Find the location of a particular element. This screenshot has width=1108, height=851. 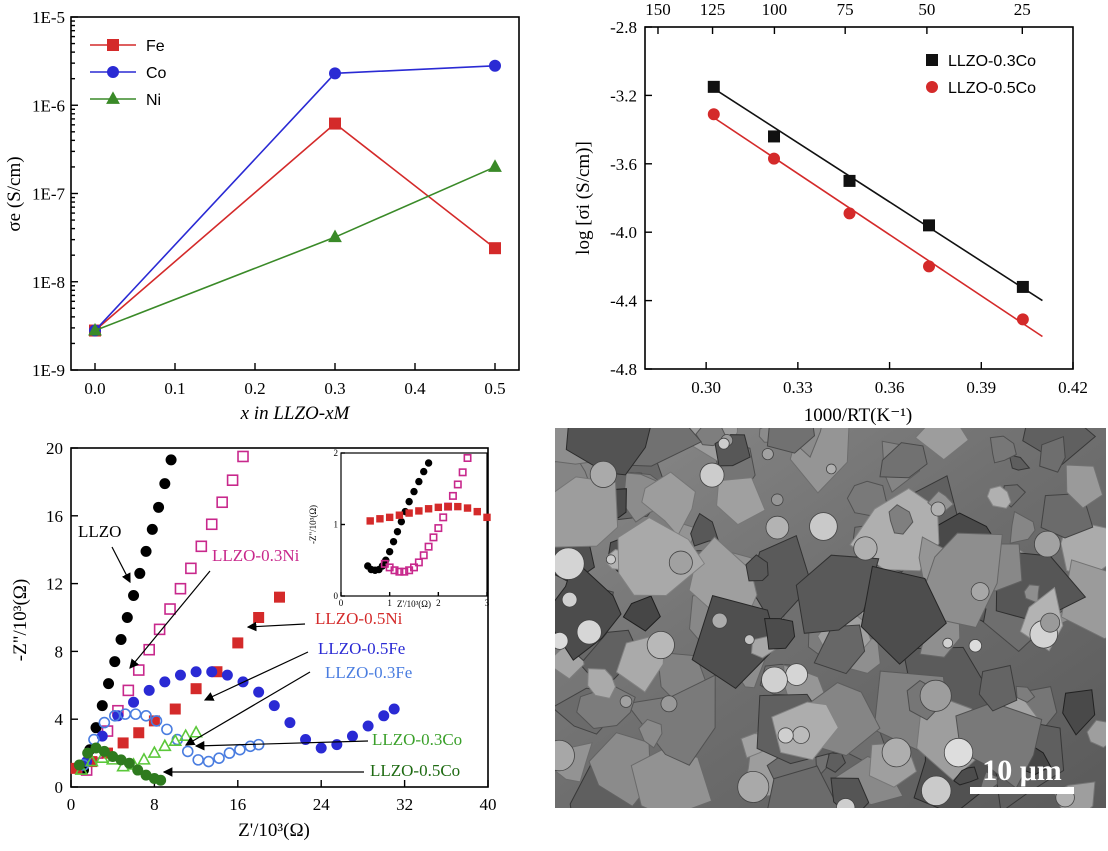

panel-b-ytick-label: -3.2 is located at coordinates (623, 95).